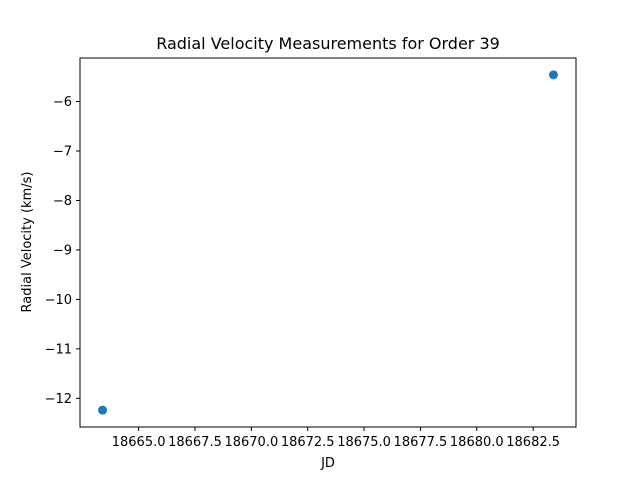 This screenshot has height=480, width=640. What do you see at coordinates (27, 242) in the screenshot?
I see `y-axis-label: Radial Velocity (km/s)` at bounding box center [27, 242].